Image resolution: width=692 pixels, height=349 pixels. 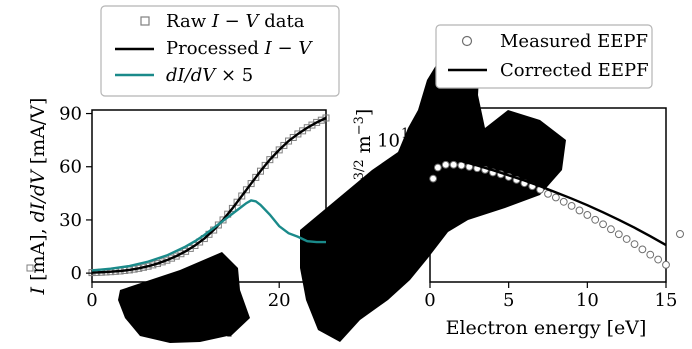 I want to click on iv-stray-marker, so click(x=30, y=268).